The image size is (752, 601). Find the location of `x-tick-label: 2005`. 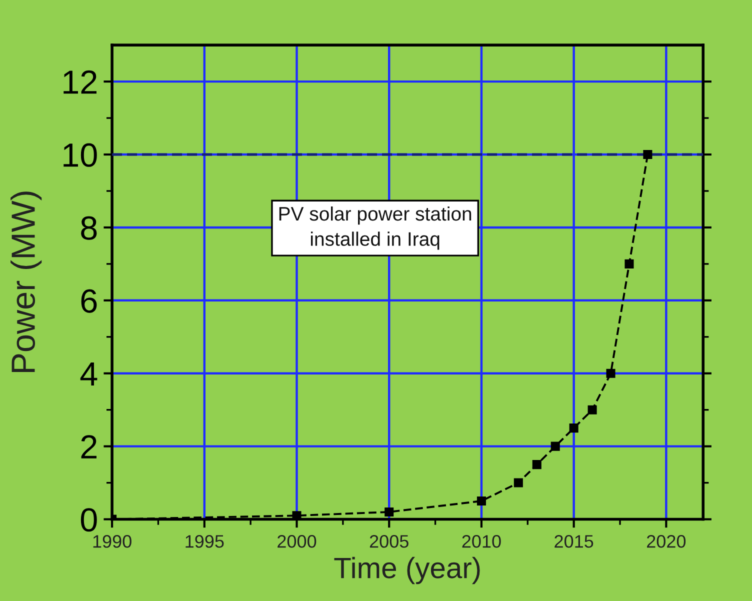

x-tick-label: 2005 is located at coordinates (389, 541).